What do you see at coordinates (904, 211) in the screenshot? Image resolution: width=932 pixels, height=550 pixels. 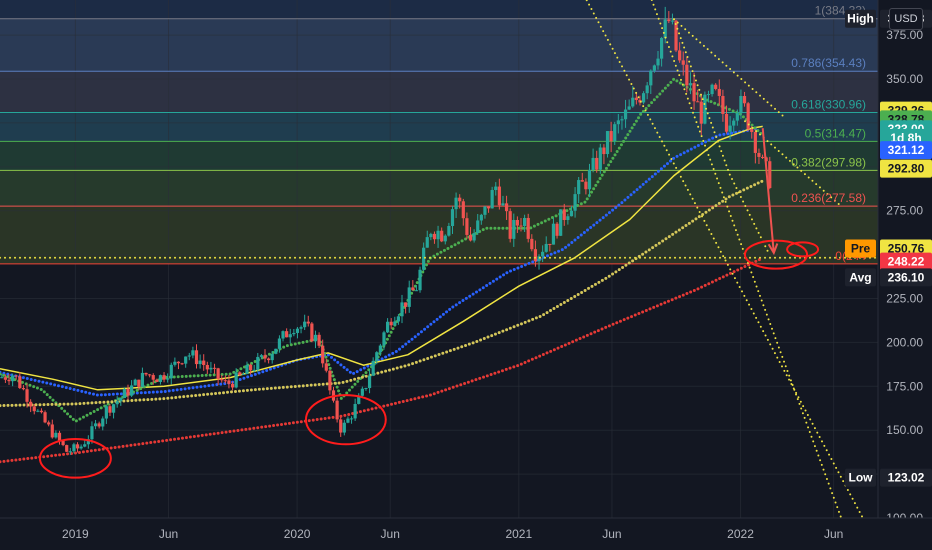 I see `price-tick-label: 275.00` at bounding box center [904, 211].